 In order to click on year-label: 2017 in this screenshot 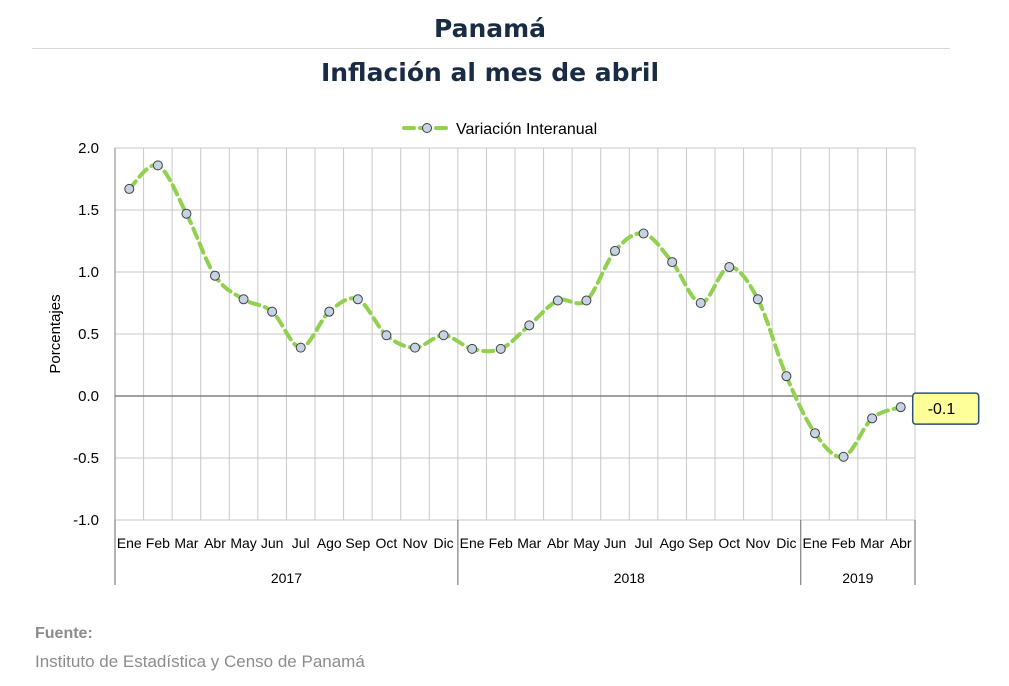, I will do `click(286, 578)`.